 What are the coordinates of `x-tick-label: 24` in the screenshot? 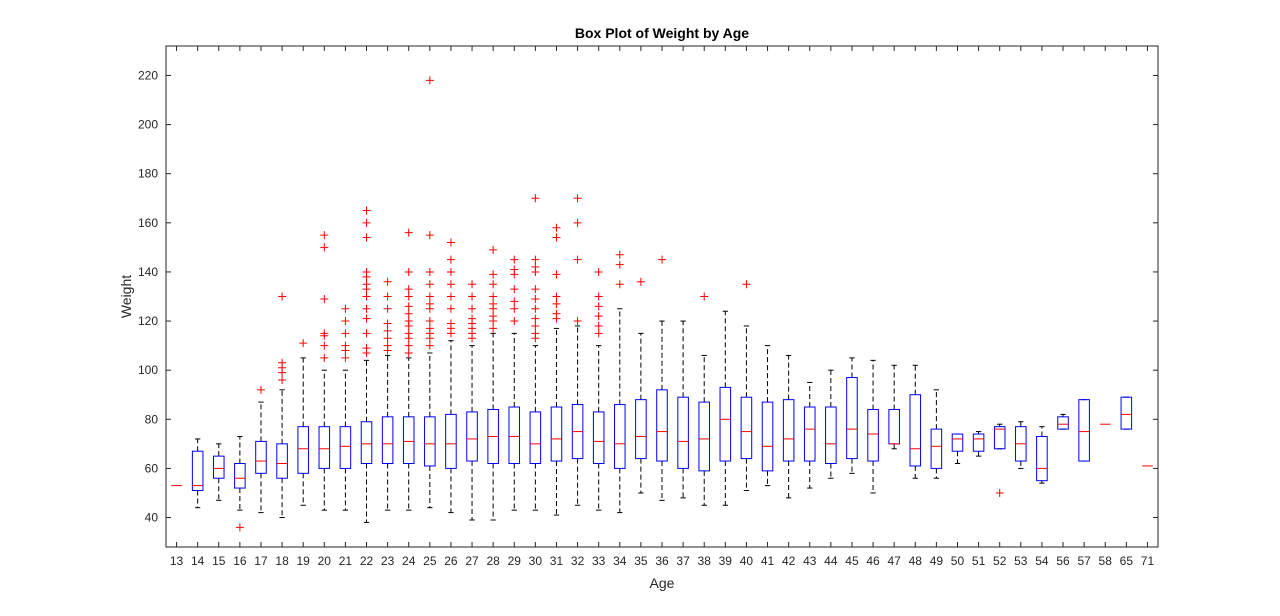 It's located at (409, 561).